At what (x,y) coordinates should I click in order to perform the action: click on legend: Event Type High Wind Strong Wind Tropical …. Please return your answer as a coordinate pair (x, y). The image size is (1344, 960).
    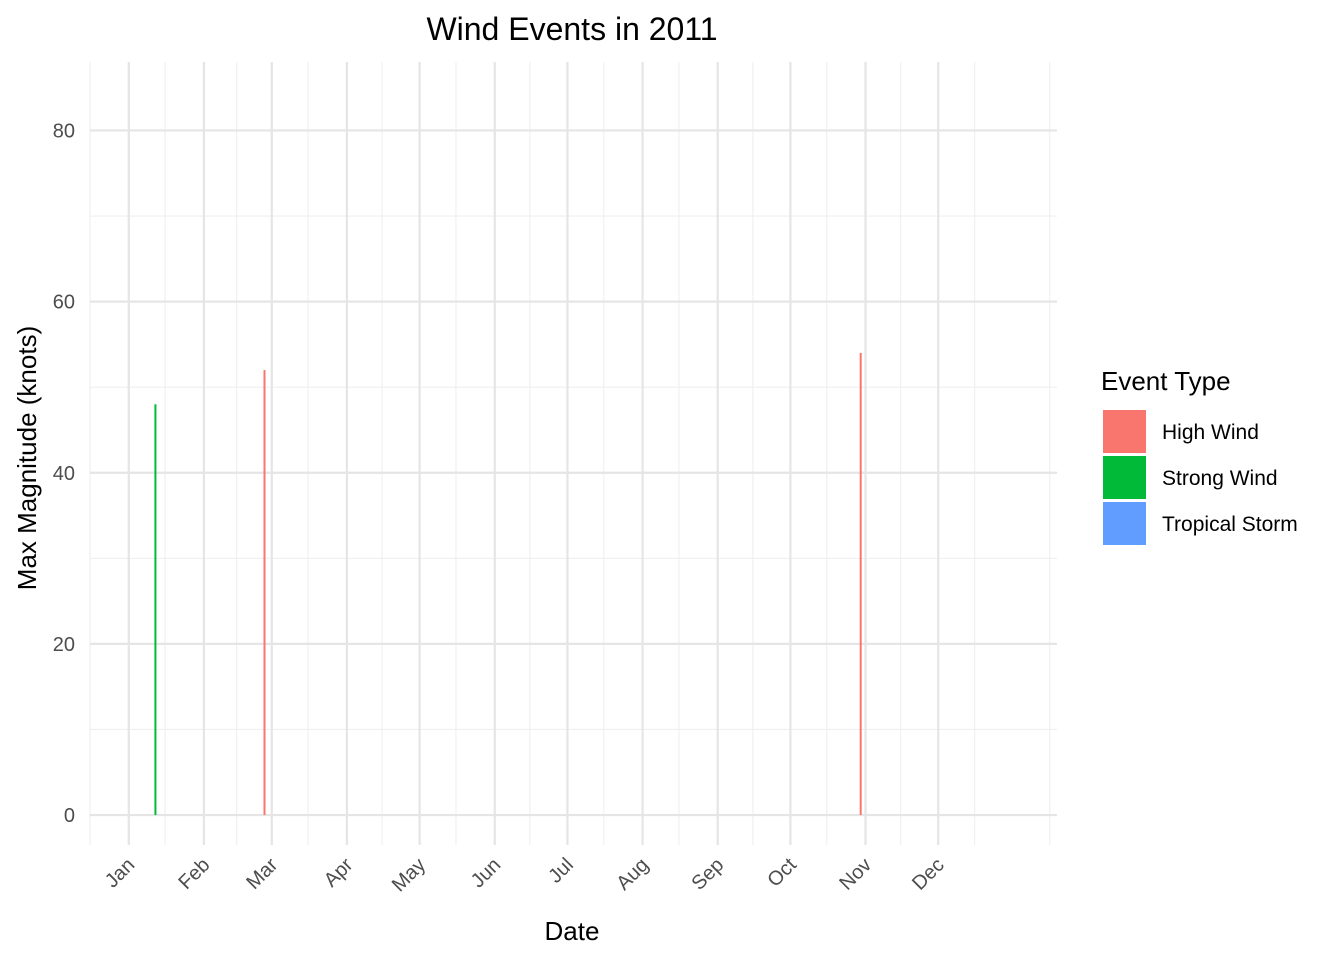
    Looking at the image, I should click on (1199, 455).